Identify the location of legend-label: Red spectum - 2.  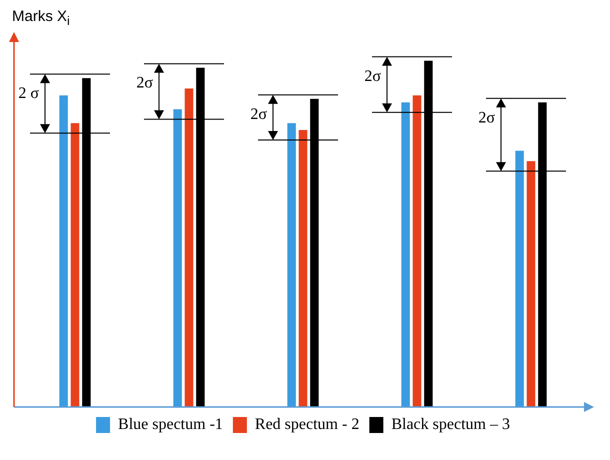
(307, 425).